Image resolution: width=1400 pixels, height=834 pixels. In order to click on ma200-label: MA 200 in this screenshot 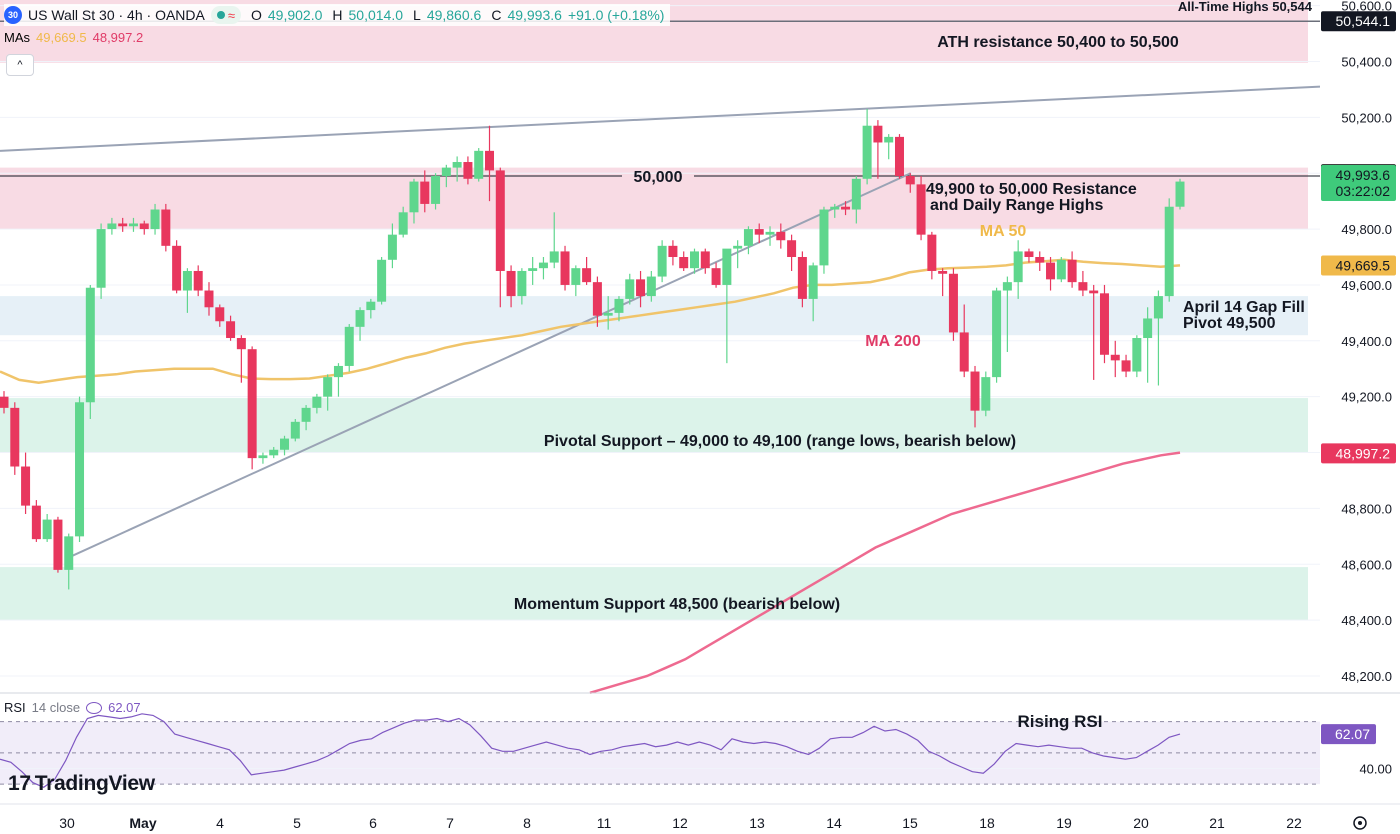, I will do `click(893, 341)`.